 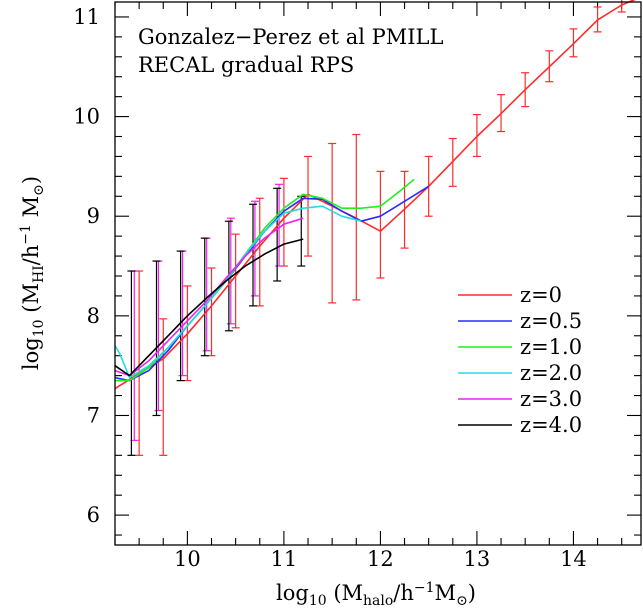 What do you see at coordinates (551, 373) in the screenshot?
I see `legend-label: z=2.0` at bounding box center [551, 373].